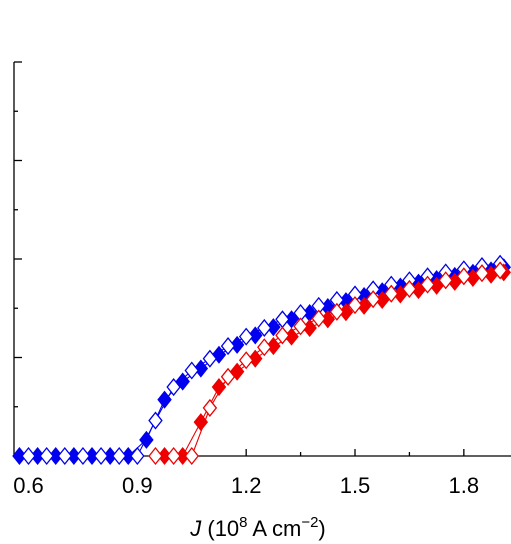  What do you see at coordinates (309, 522) in the screenshot?
I see `x-axis-sup: −2` at bounding box center [309, 522].